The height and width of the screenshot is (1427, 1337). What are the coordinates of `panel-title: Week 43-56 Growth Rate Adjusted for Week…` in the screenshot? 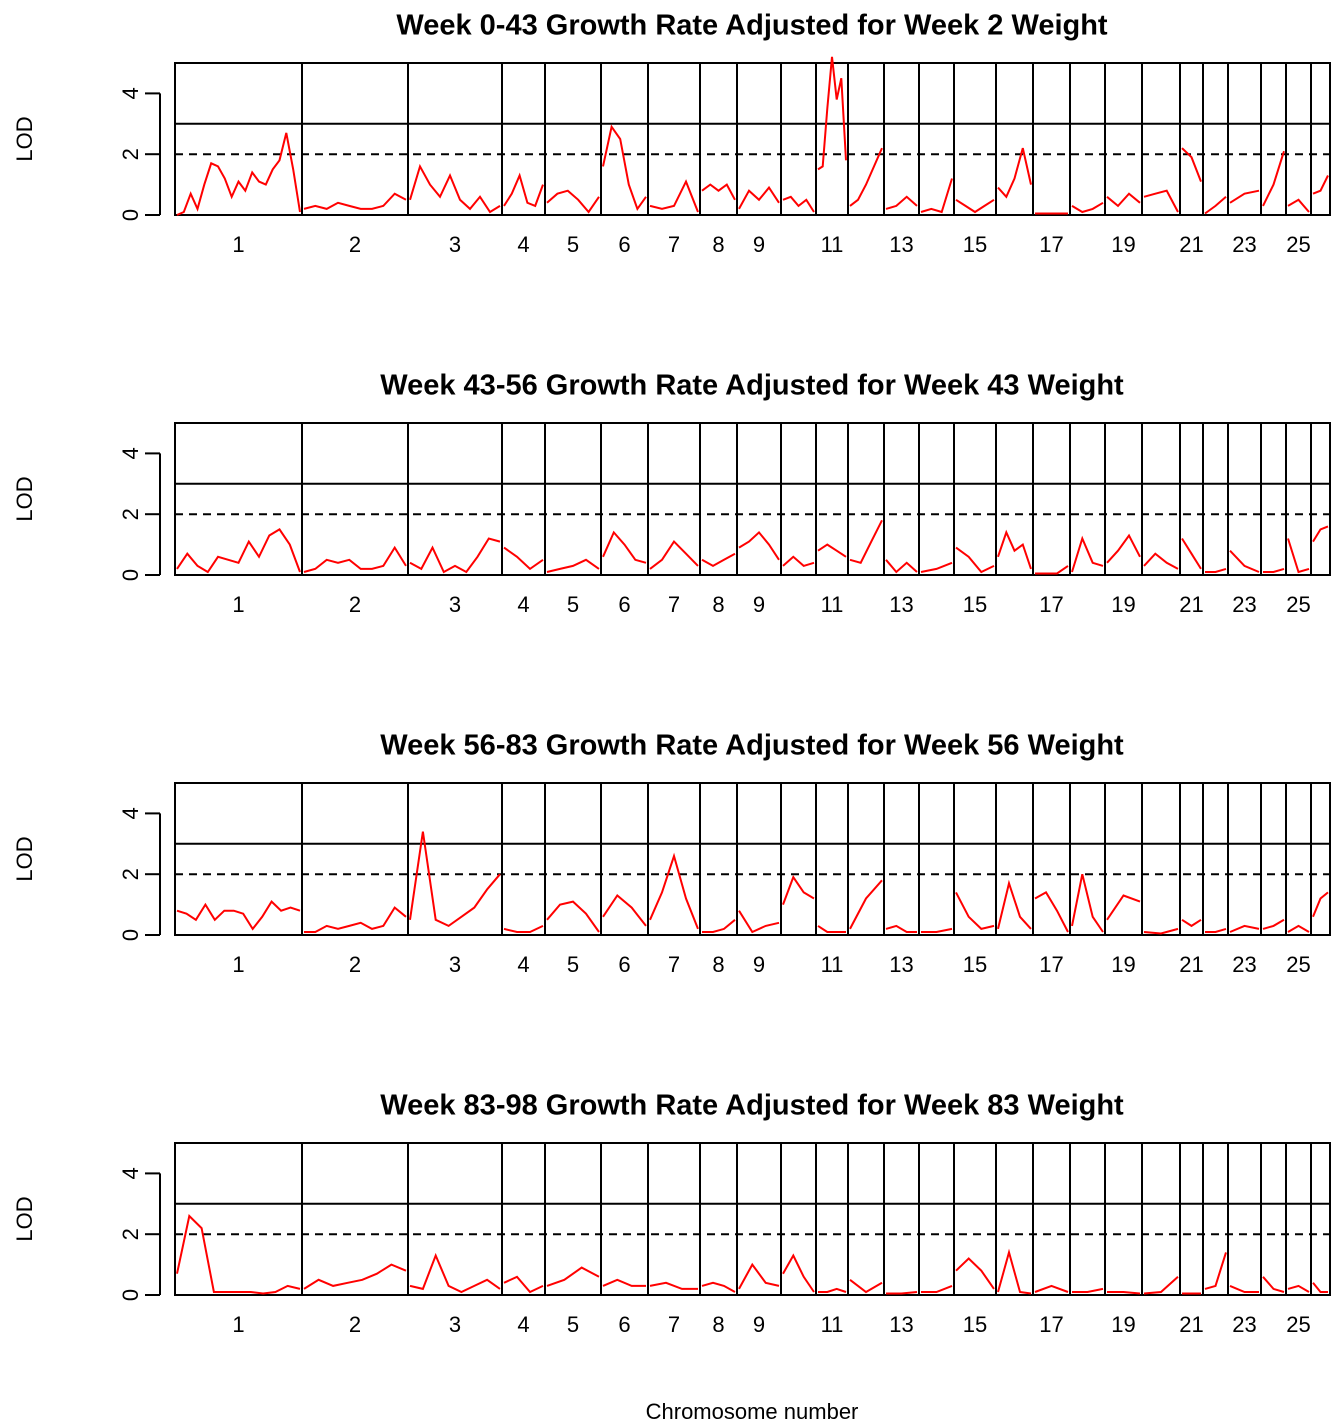 It's located at (752, 386).